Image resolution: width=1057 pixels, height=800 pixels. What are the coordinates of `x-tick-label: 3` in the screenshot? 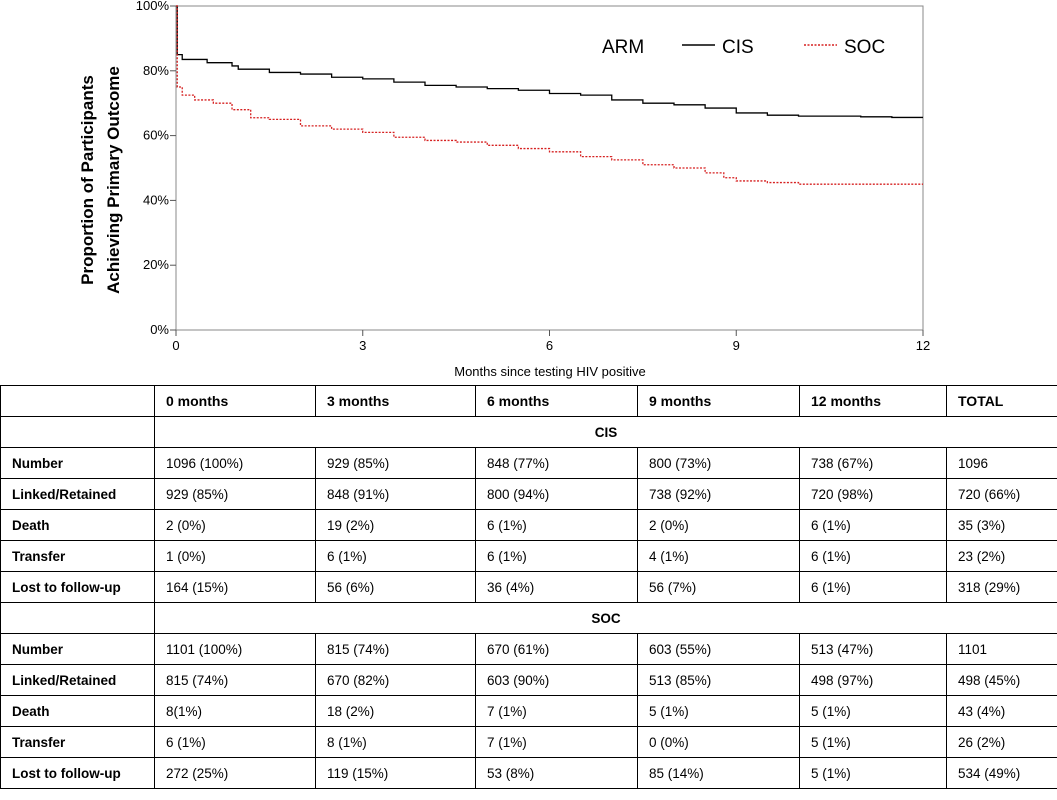 It's located at (362, 345).